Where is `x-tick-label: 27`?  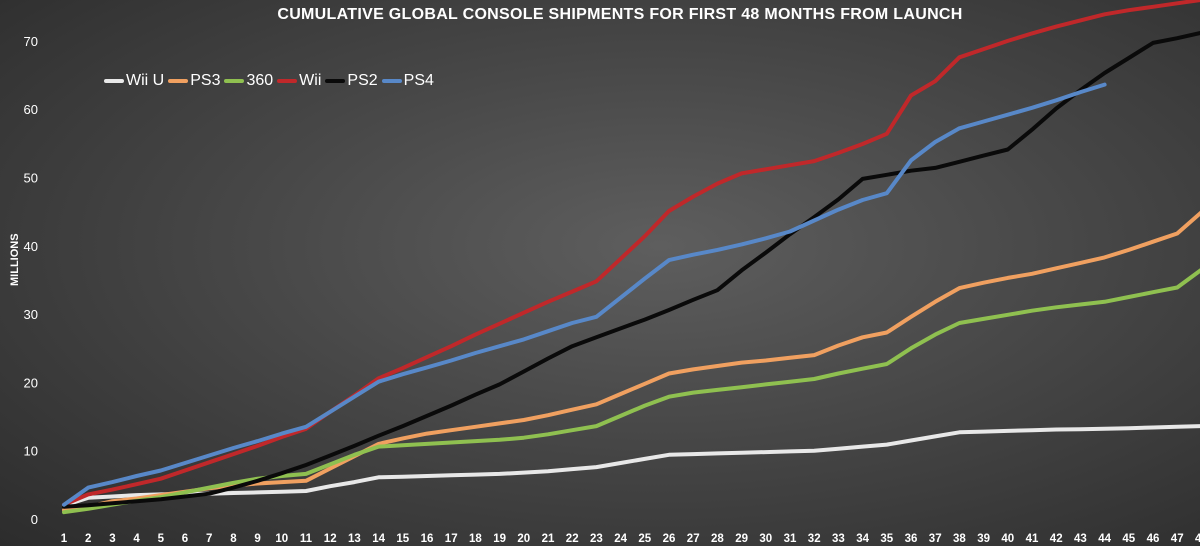 x-tick-label: 27 is located at coordinates (693, 539).